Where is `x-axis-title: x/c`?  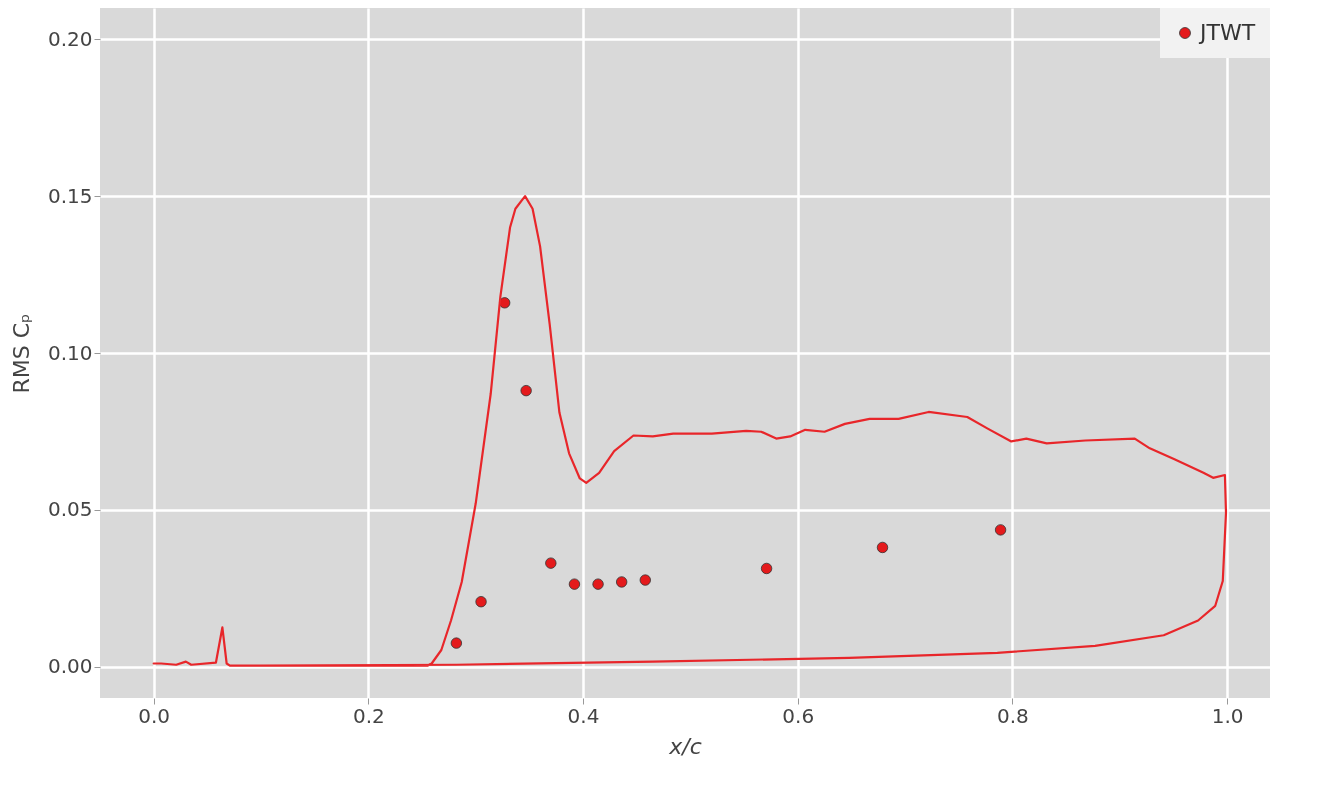
x-axis-title: x/c is located at coordinates (685, 746).